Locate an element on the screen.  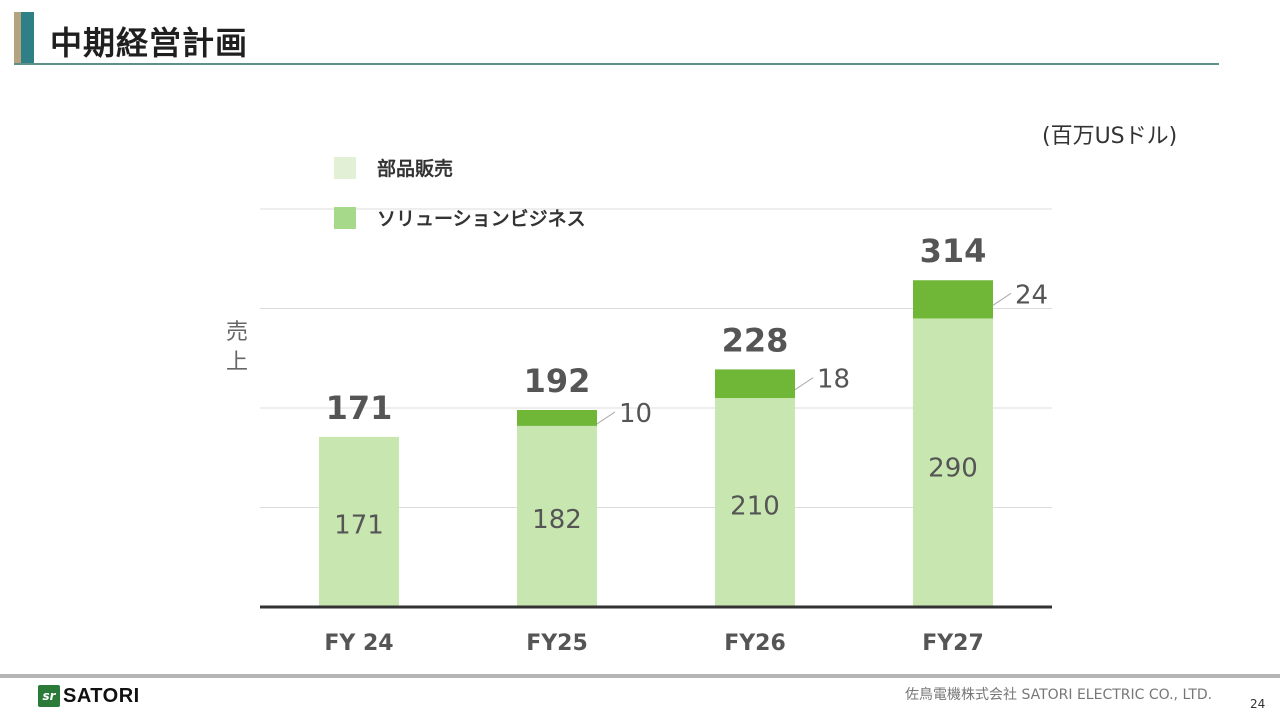
logo-mark-icon: sr is located at coordinates (49, 696).